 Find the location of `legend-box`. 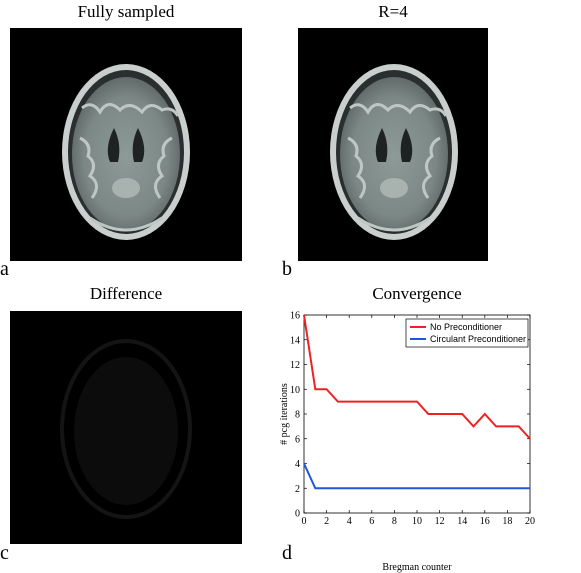

legend-box is located at coordinates (467, 333).